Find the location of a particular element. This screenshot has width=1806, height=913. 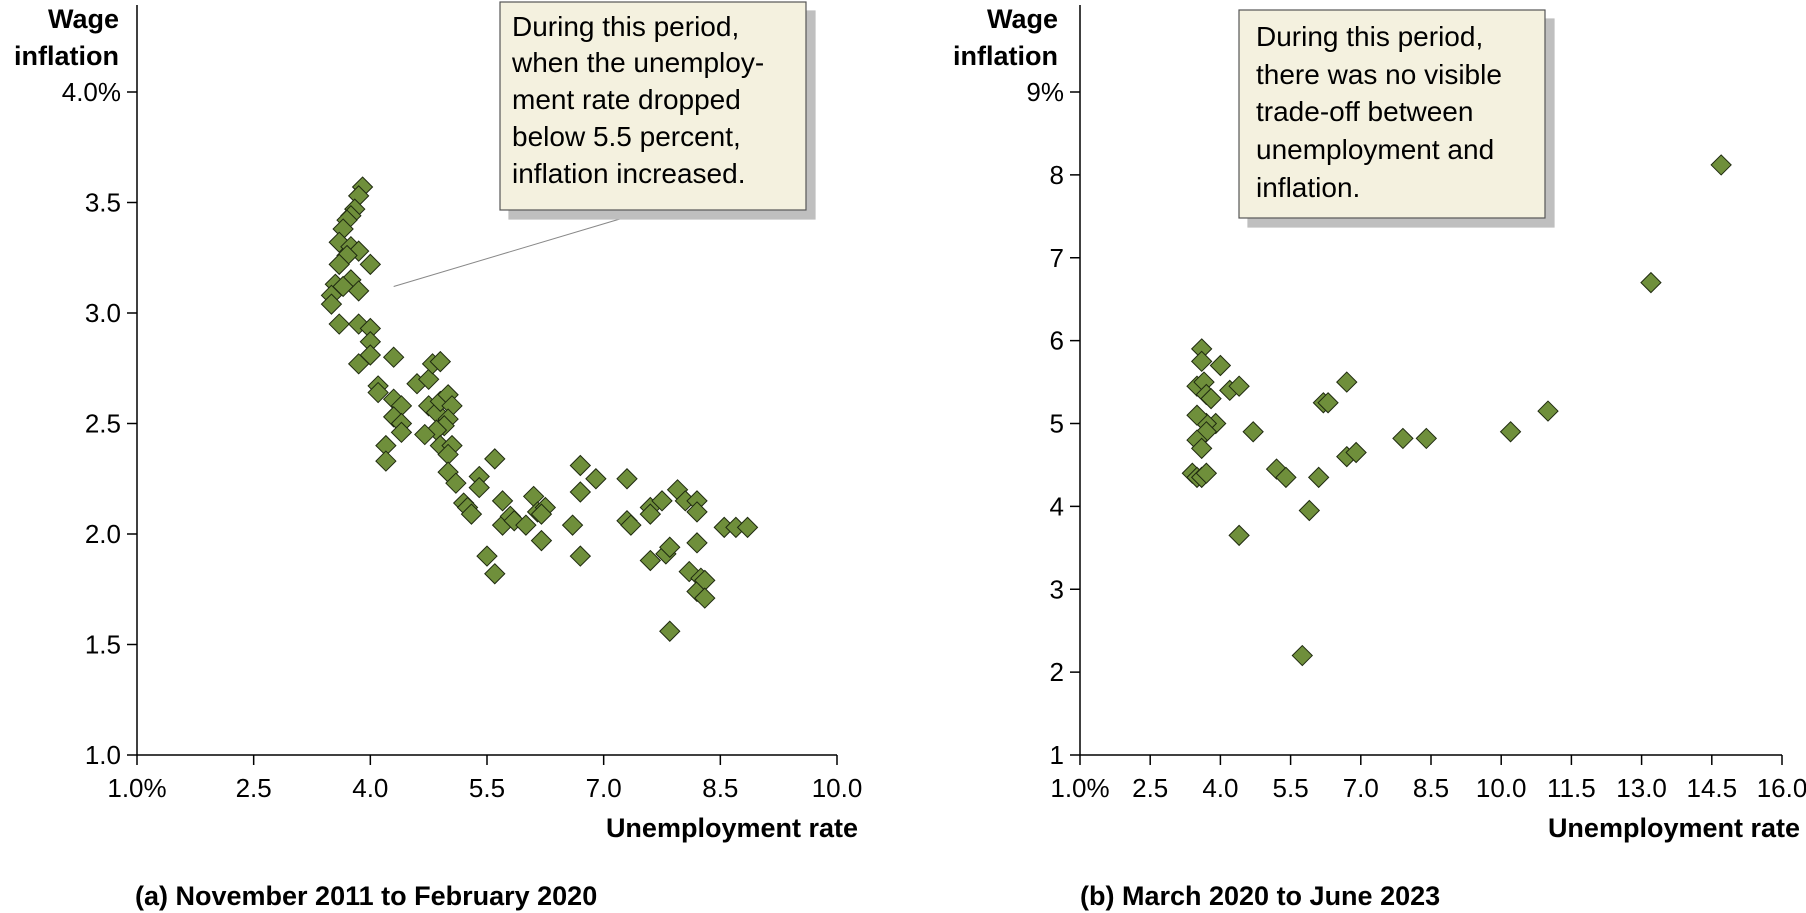

panel-b-y-tick-label: 9% is located at coordinates (1045, 92).